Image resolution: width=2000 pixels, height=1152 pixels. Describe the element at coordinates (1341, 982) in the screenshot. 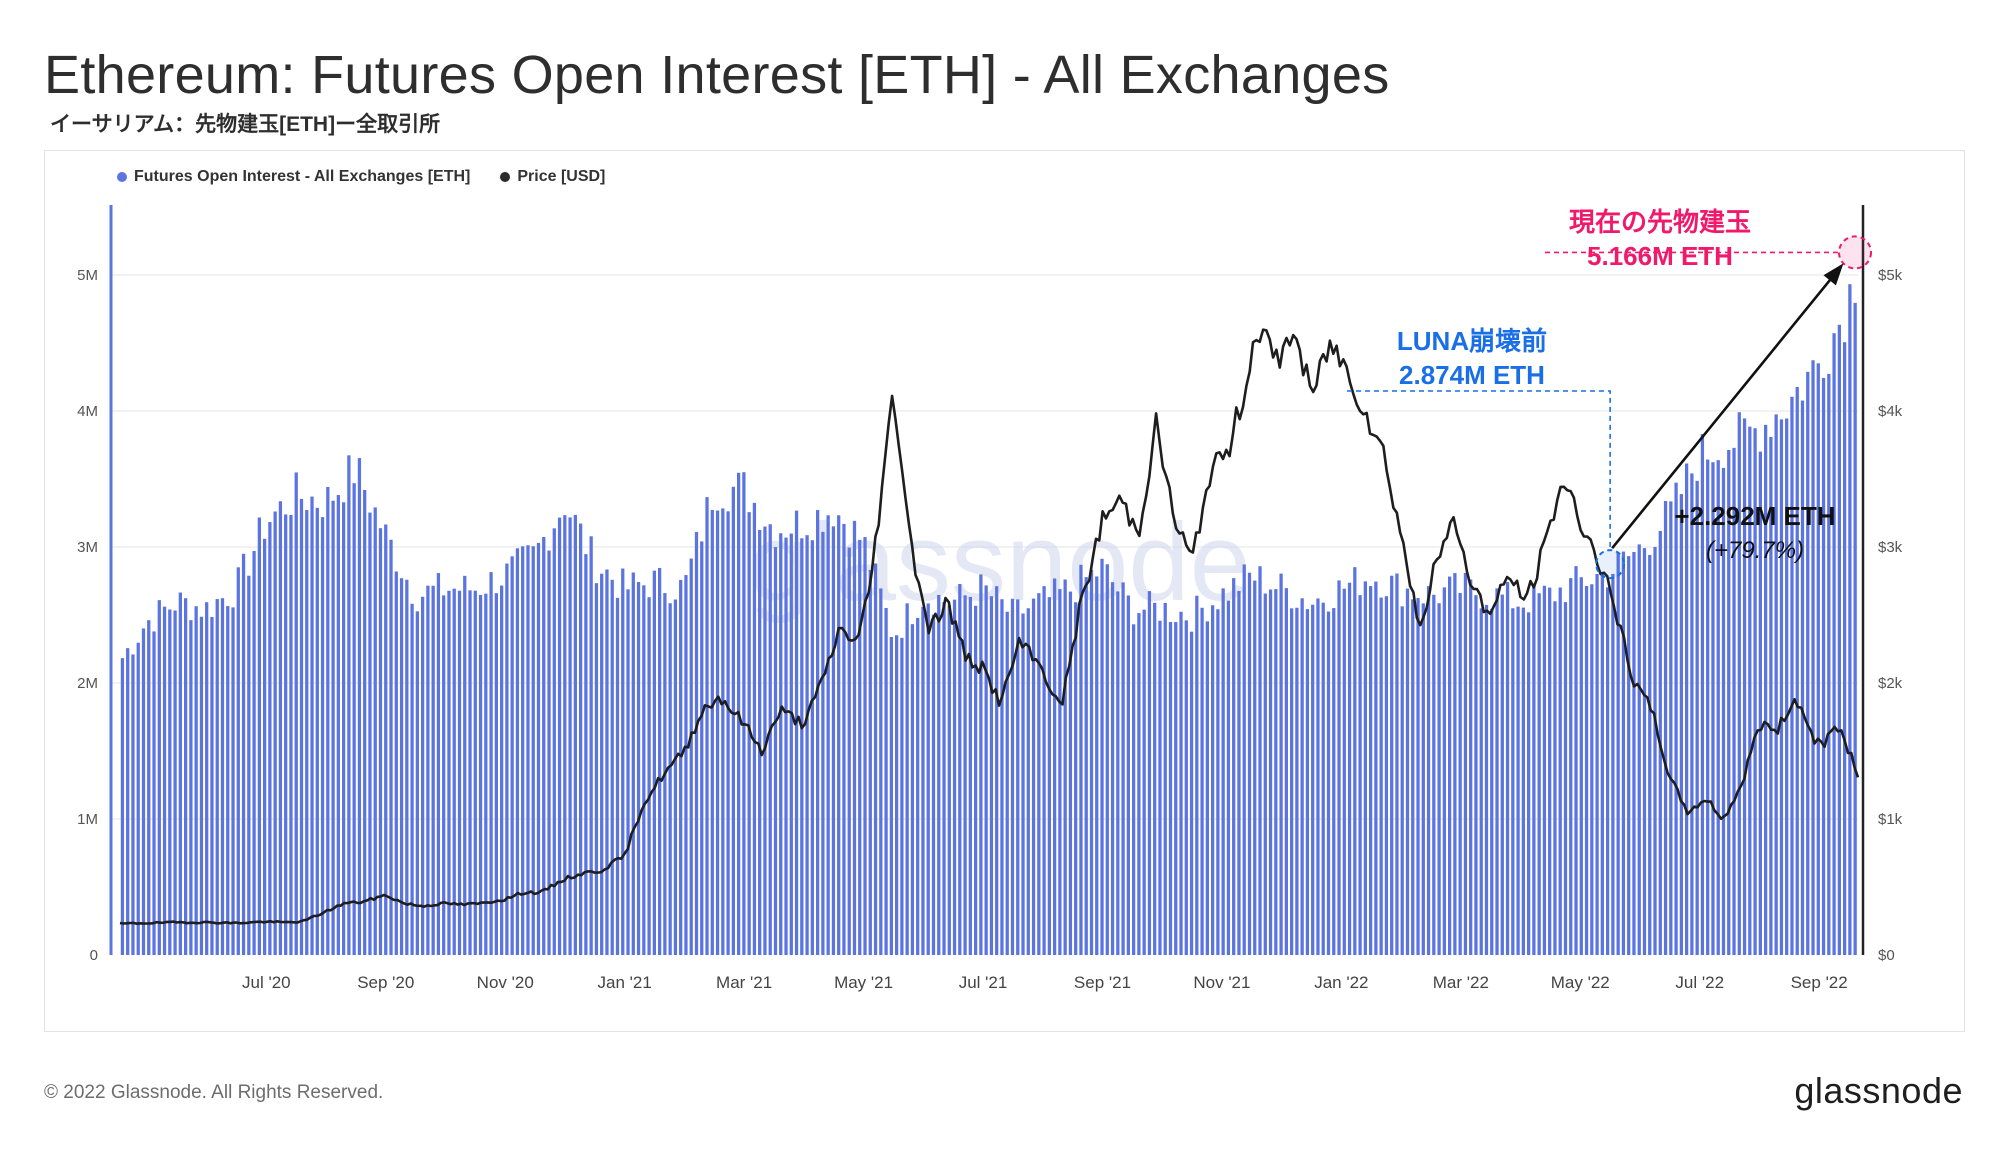

I see `x-tick-label: Jan '22` at that location.